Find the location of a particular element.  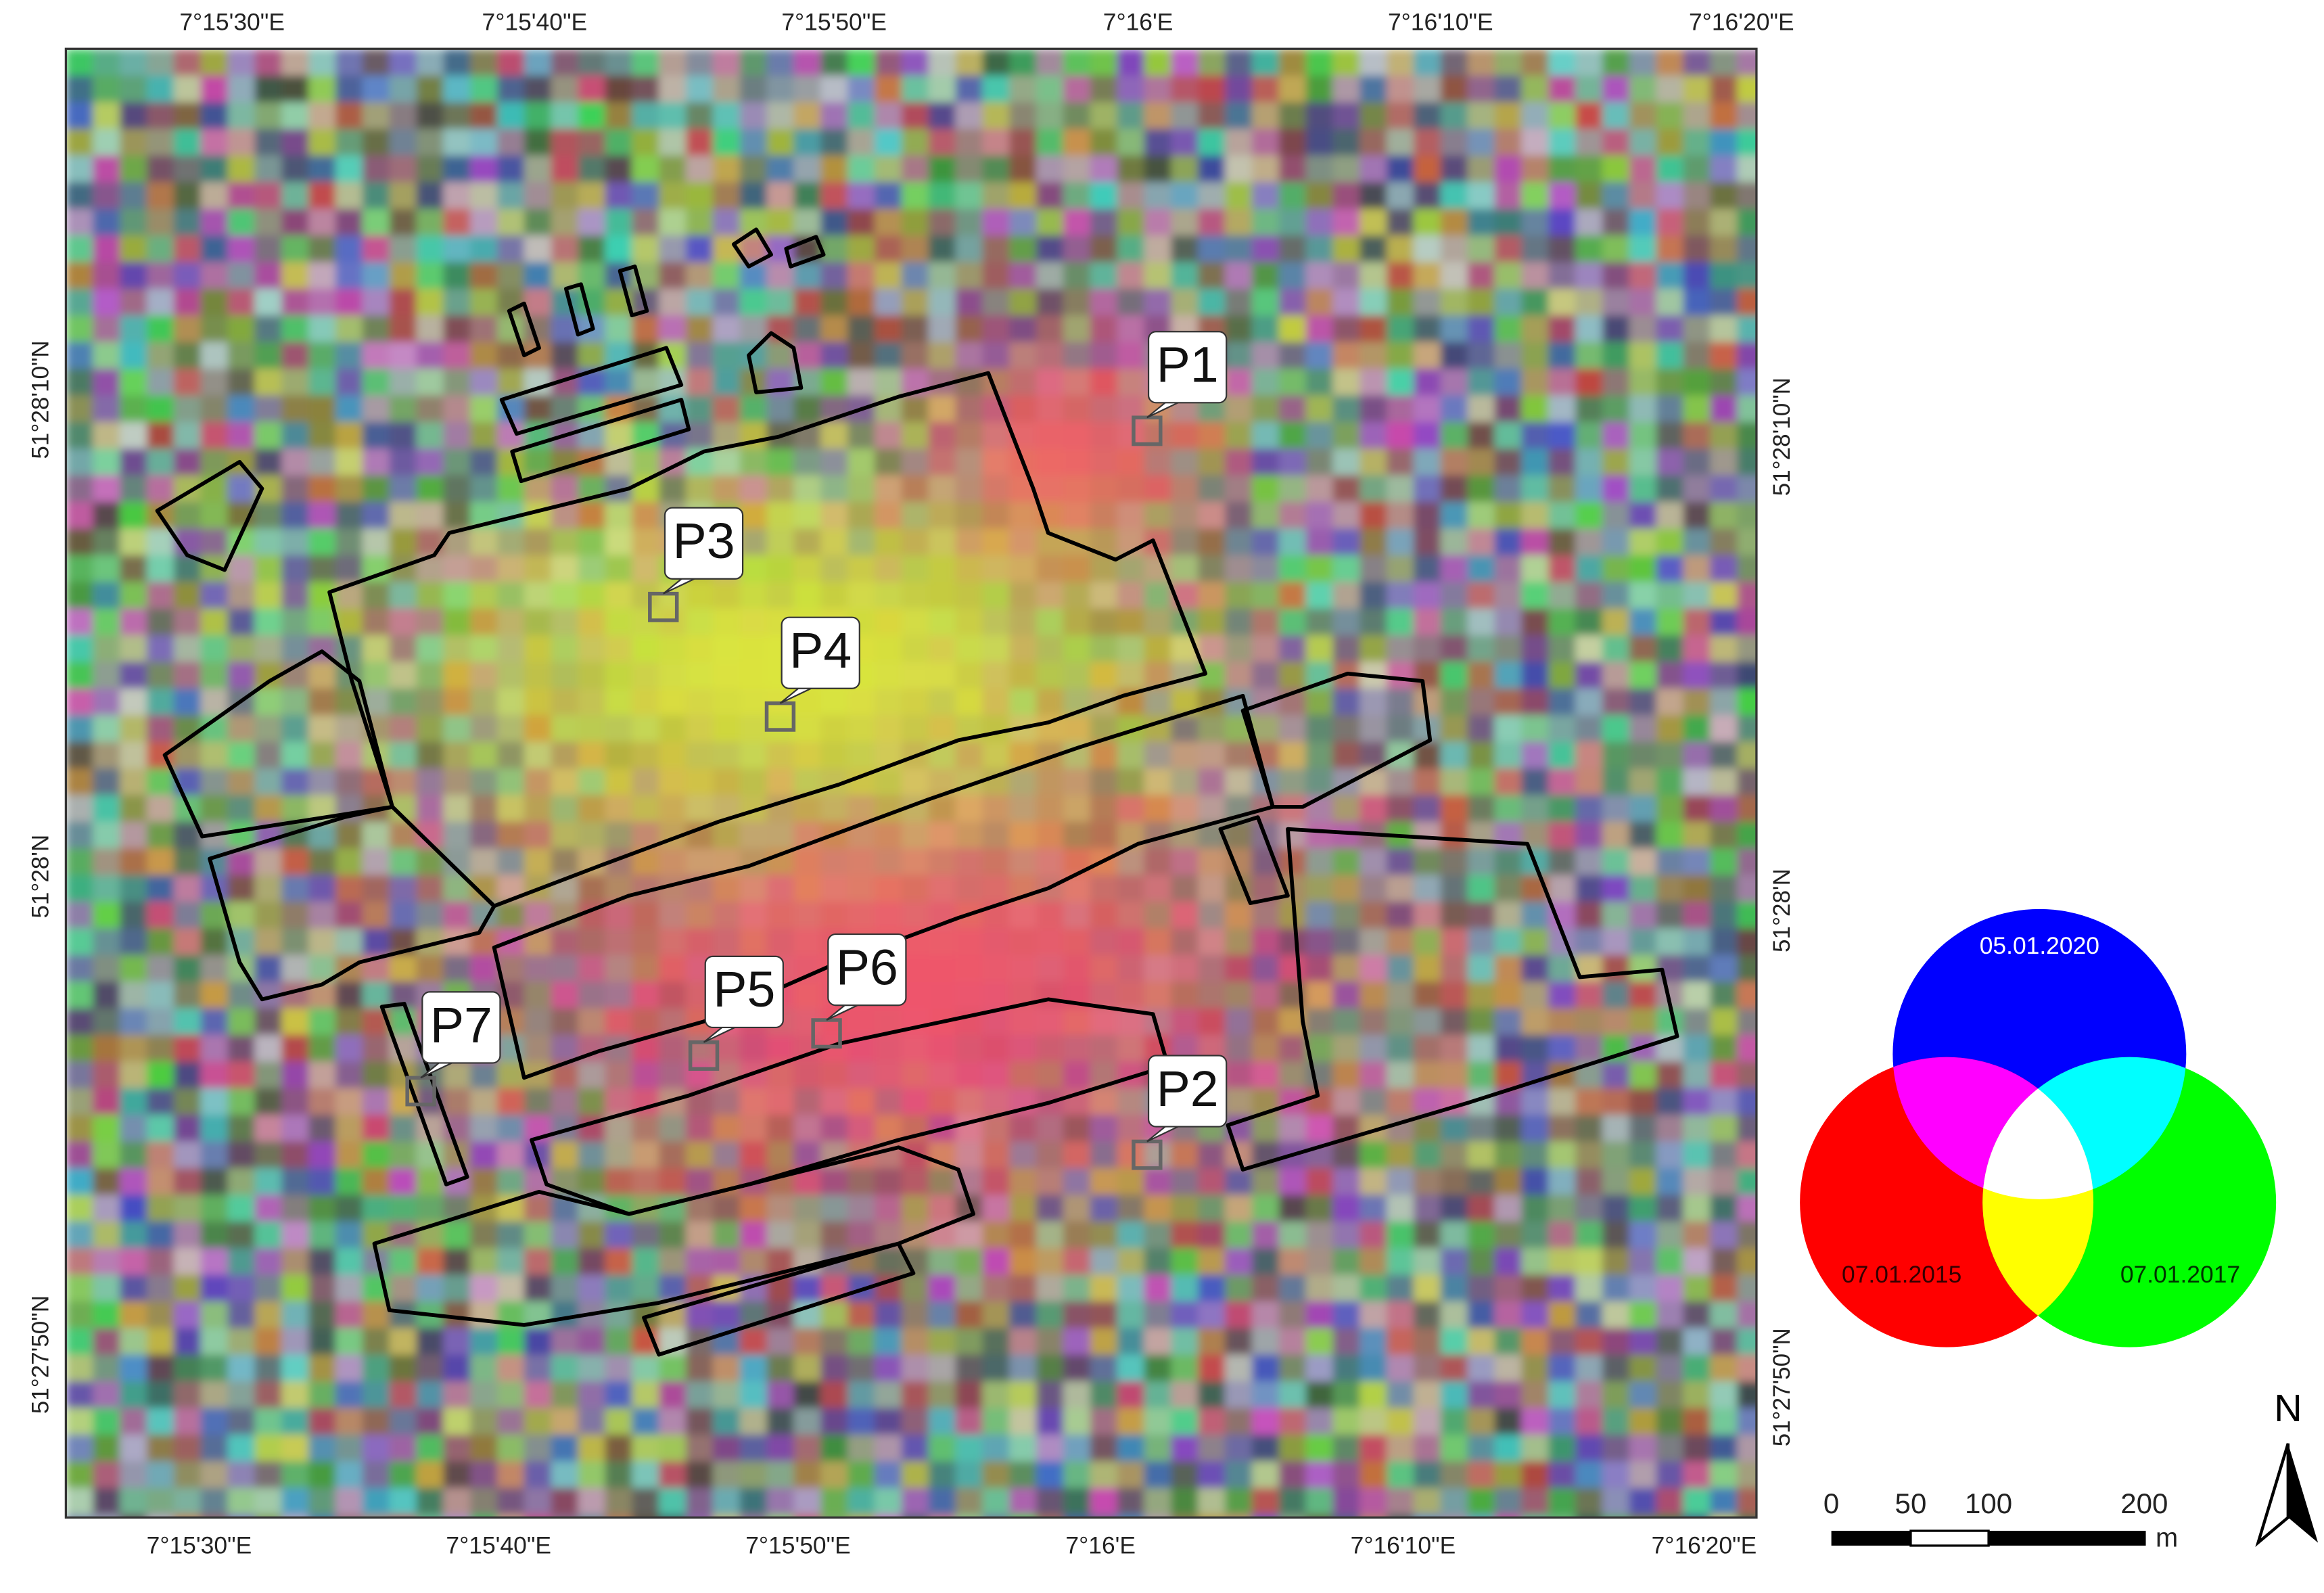

top-tick-label: 7°15'40"E is located at coordinates (535, 22).